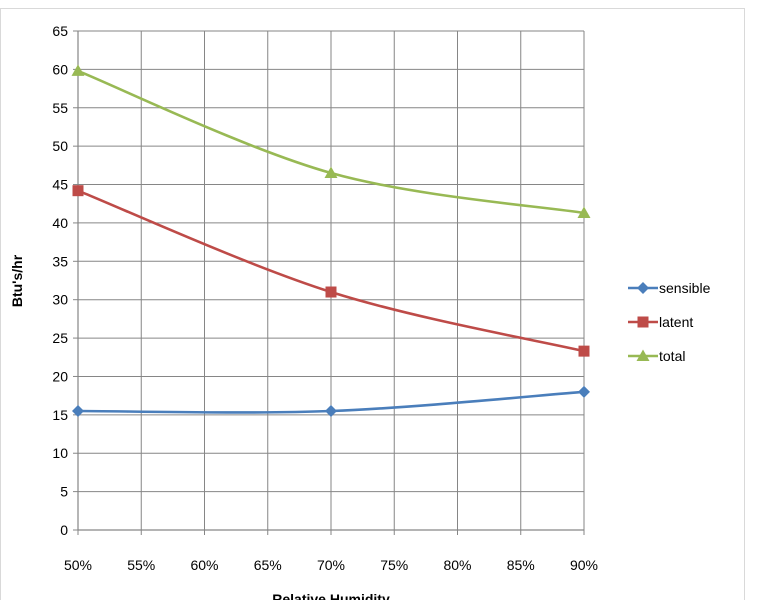 The image size is (759, 605). I want to click on y-tick-label: 35, so click(60, 261).